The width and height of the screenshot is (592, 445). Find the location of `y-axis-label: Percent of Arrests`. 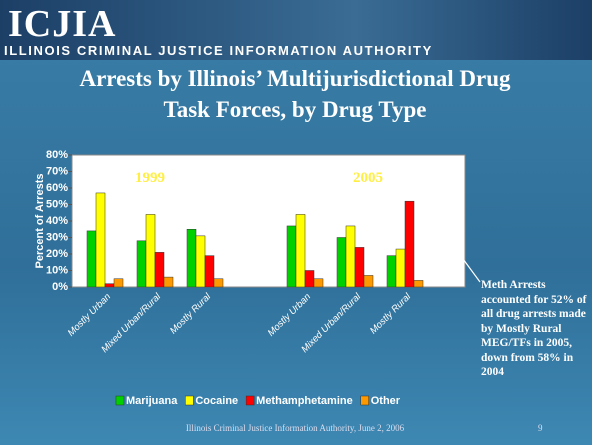

y-axis-label: Percent of Arrests is located at coordinates (40, 221).